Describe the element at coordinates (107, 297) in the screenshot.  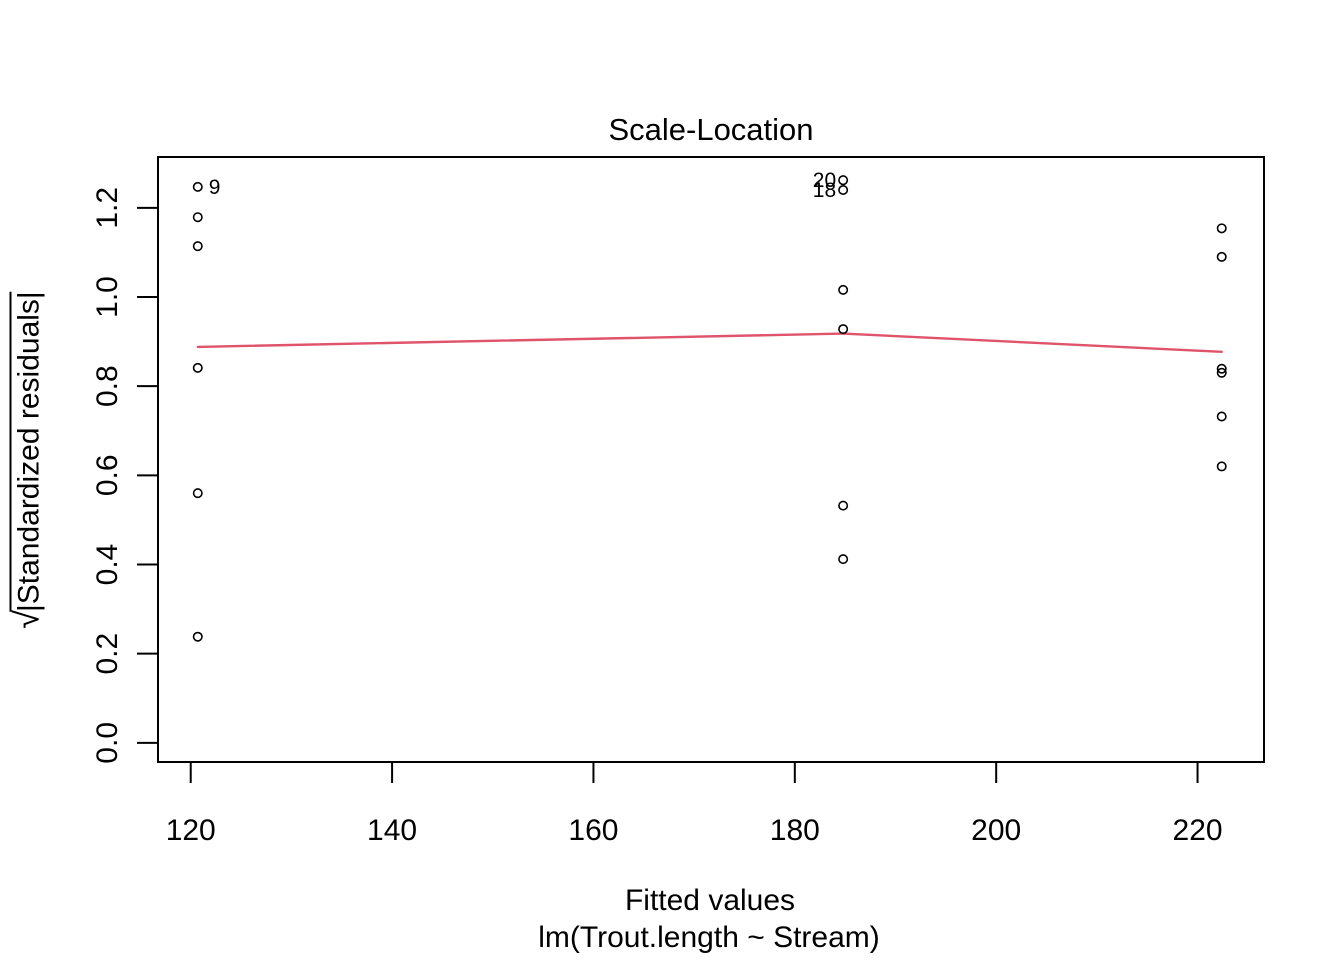
I see `y-tick-label: 1.0` at that location.